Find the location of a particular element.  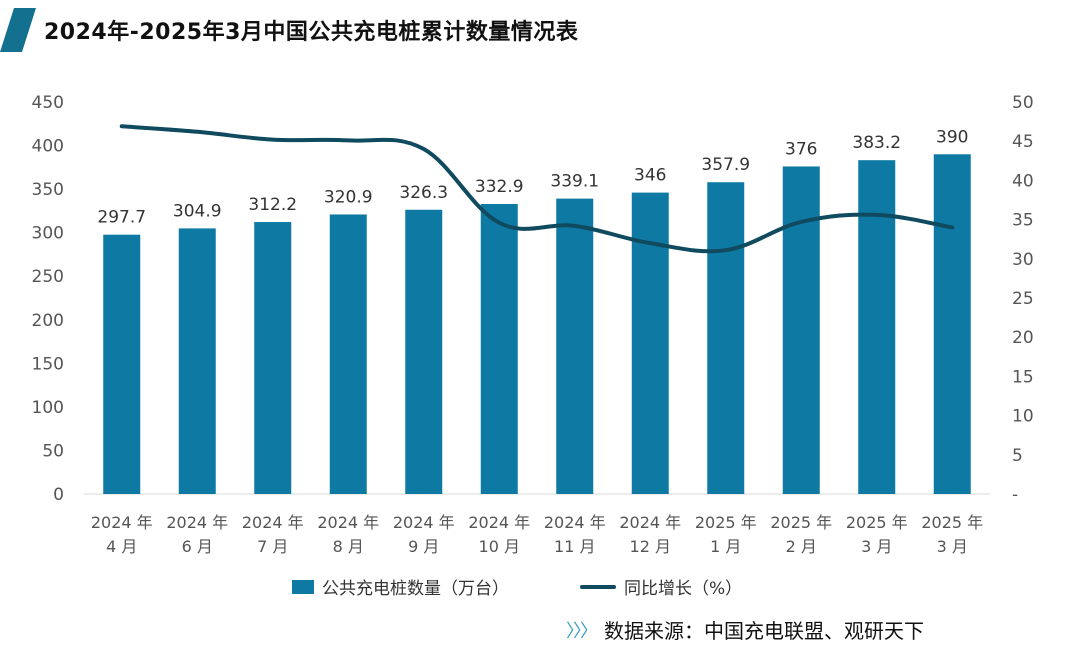

data-source: 〉〉〉 数据来源：中国充电联盟、观研天下 is located at coordinates (745, 629).